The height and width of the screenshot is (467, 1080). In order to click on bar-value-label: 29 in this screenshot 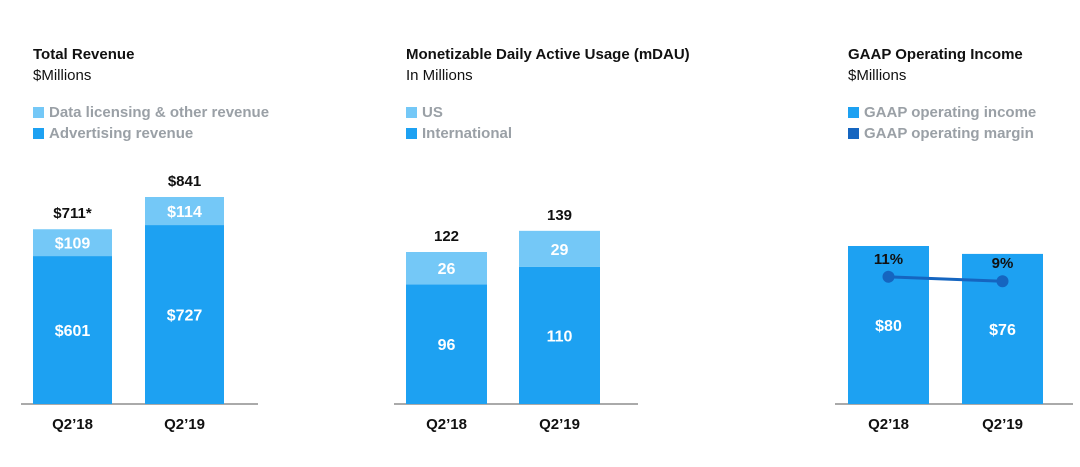, I will do `click(560, 250)`.